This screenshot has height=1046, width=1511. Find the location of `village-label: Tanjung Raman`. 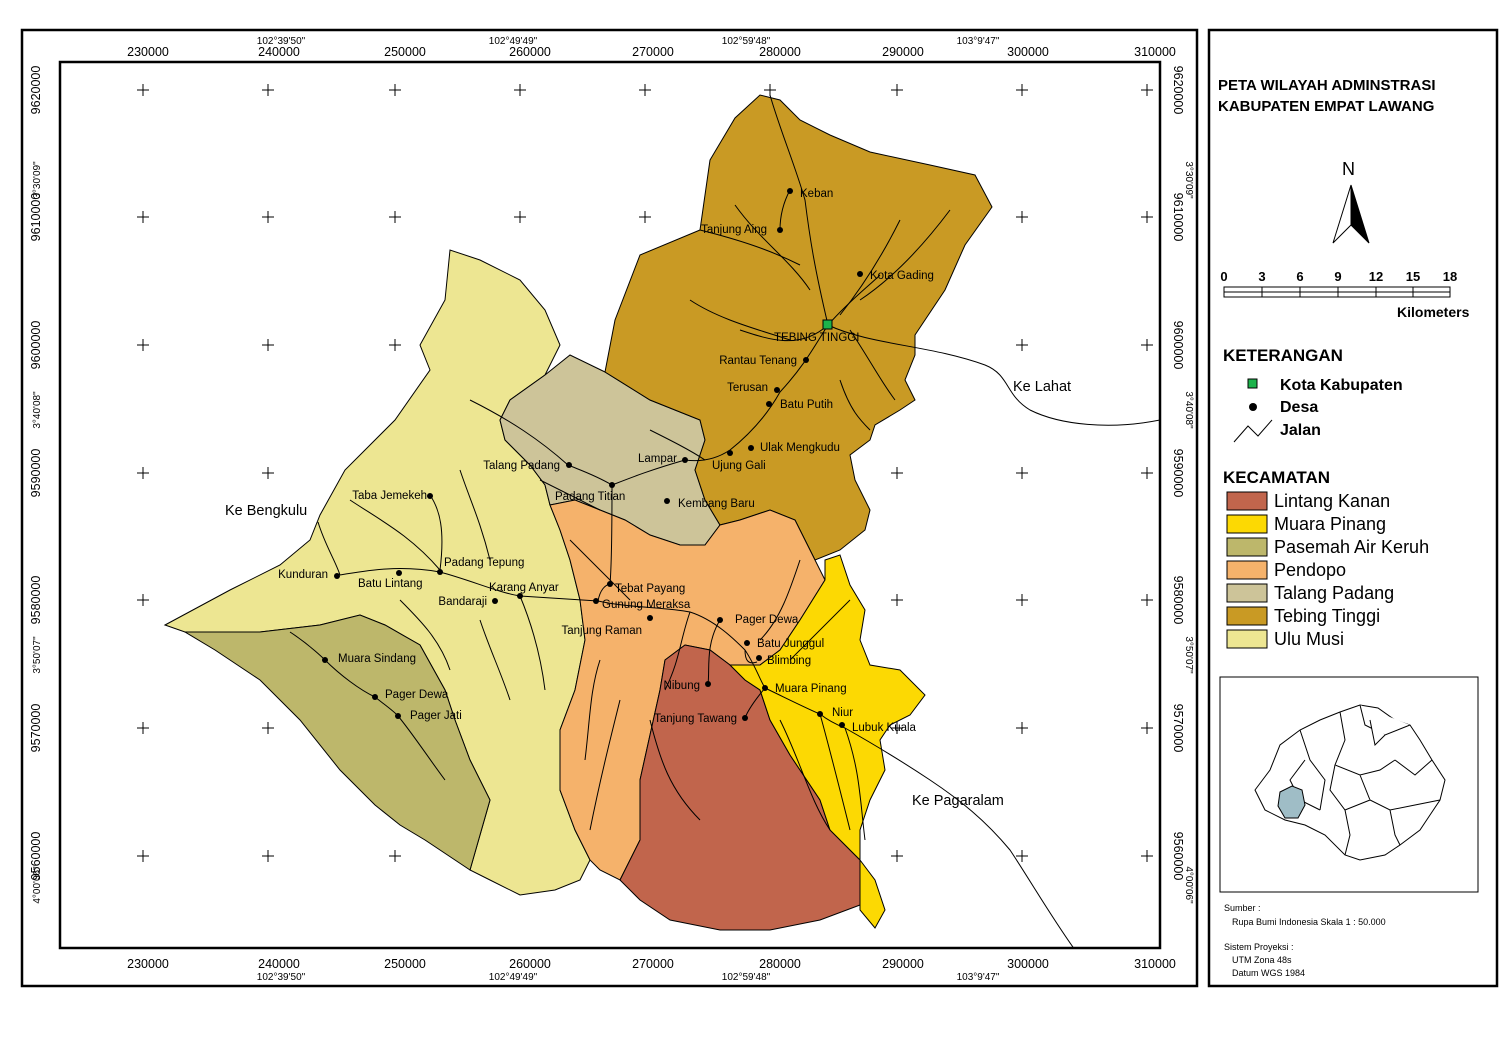

village-label: Tanjung Raman is located at coordinates (601, 631).